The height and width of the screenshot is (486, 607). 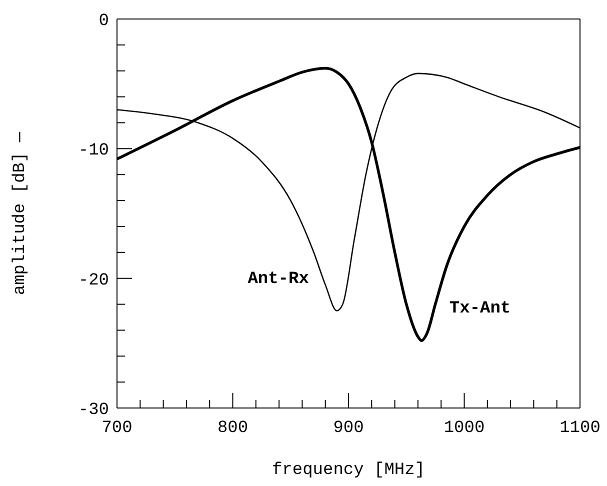 What do you see at coordinates (278, 279) in the screenshot?
I see `series-label: Ant-Rx` at bounding box center [278, 279].